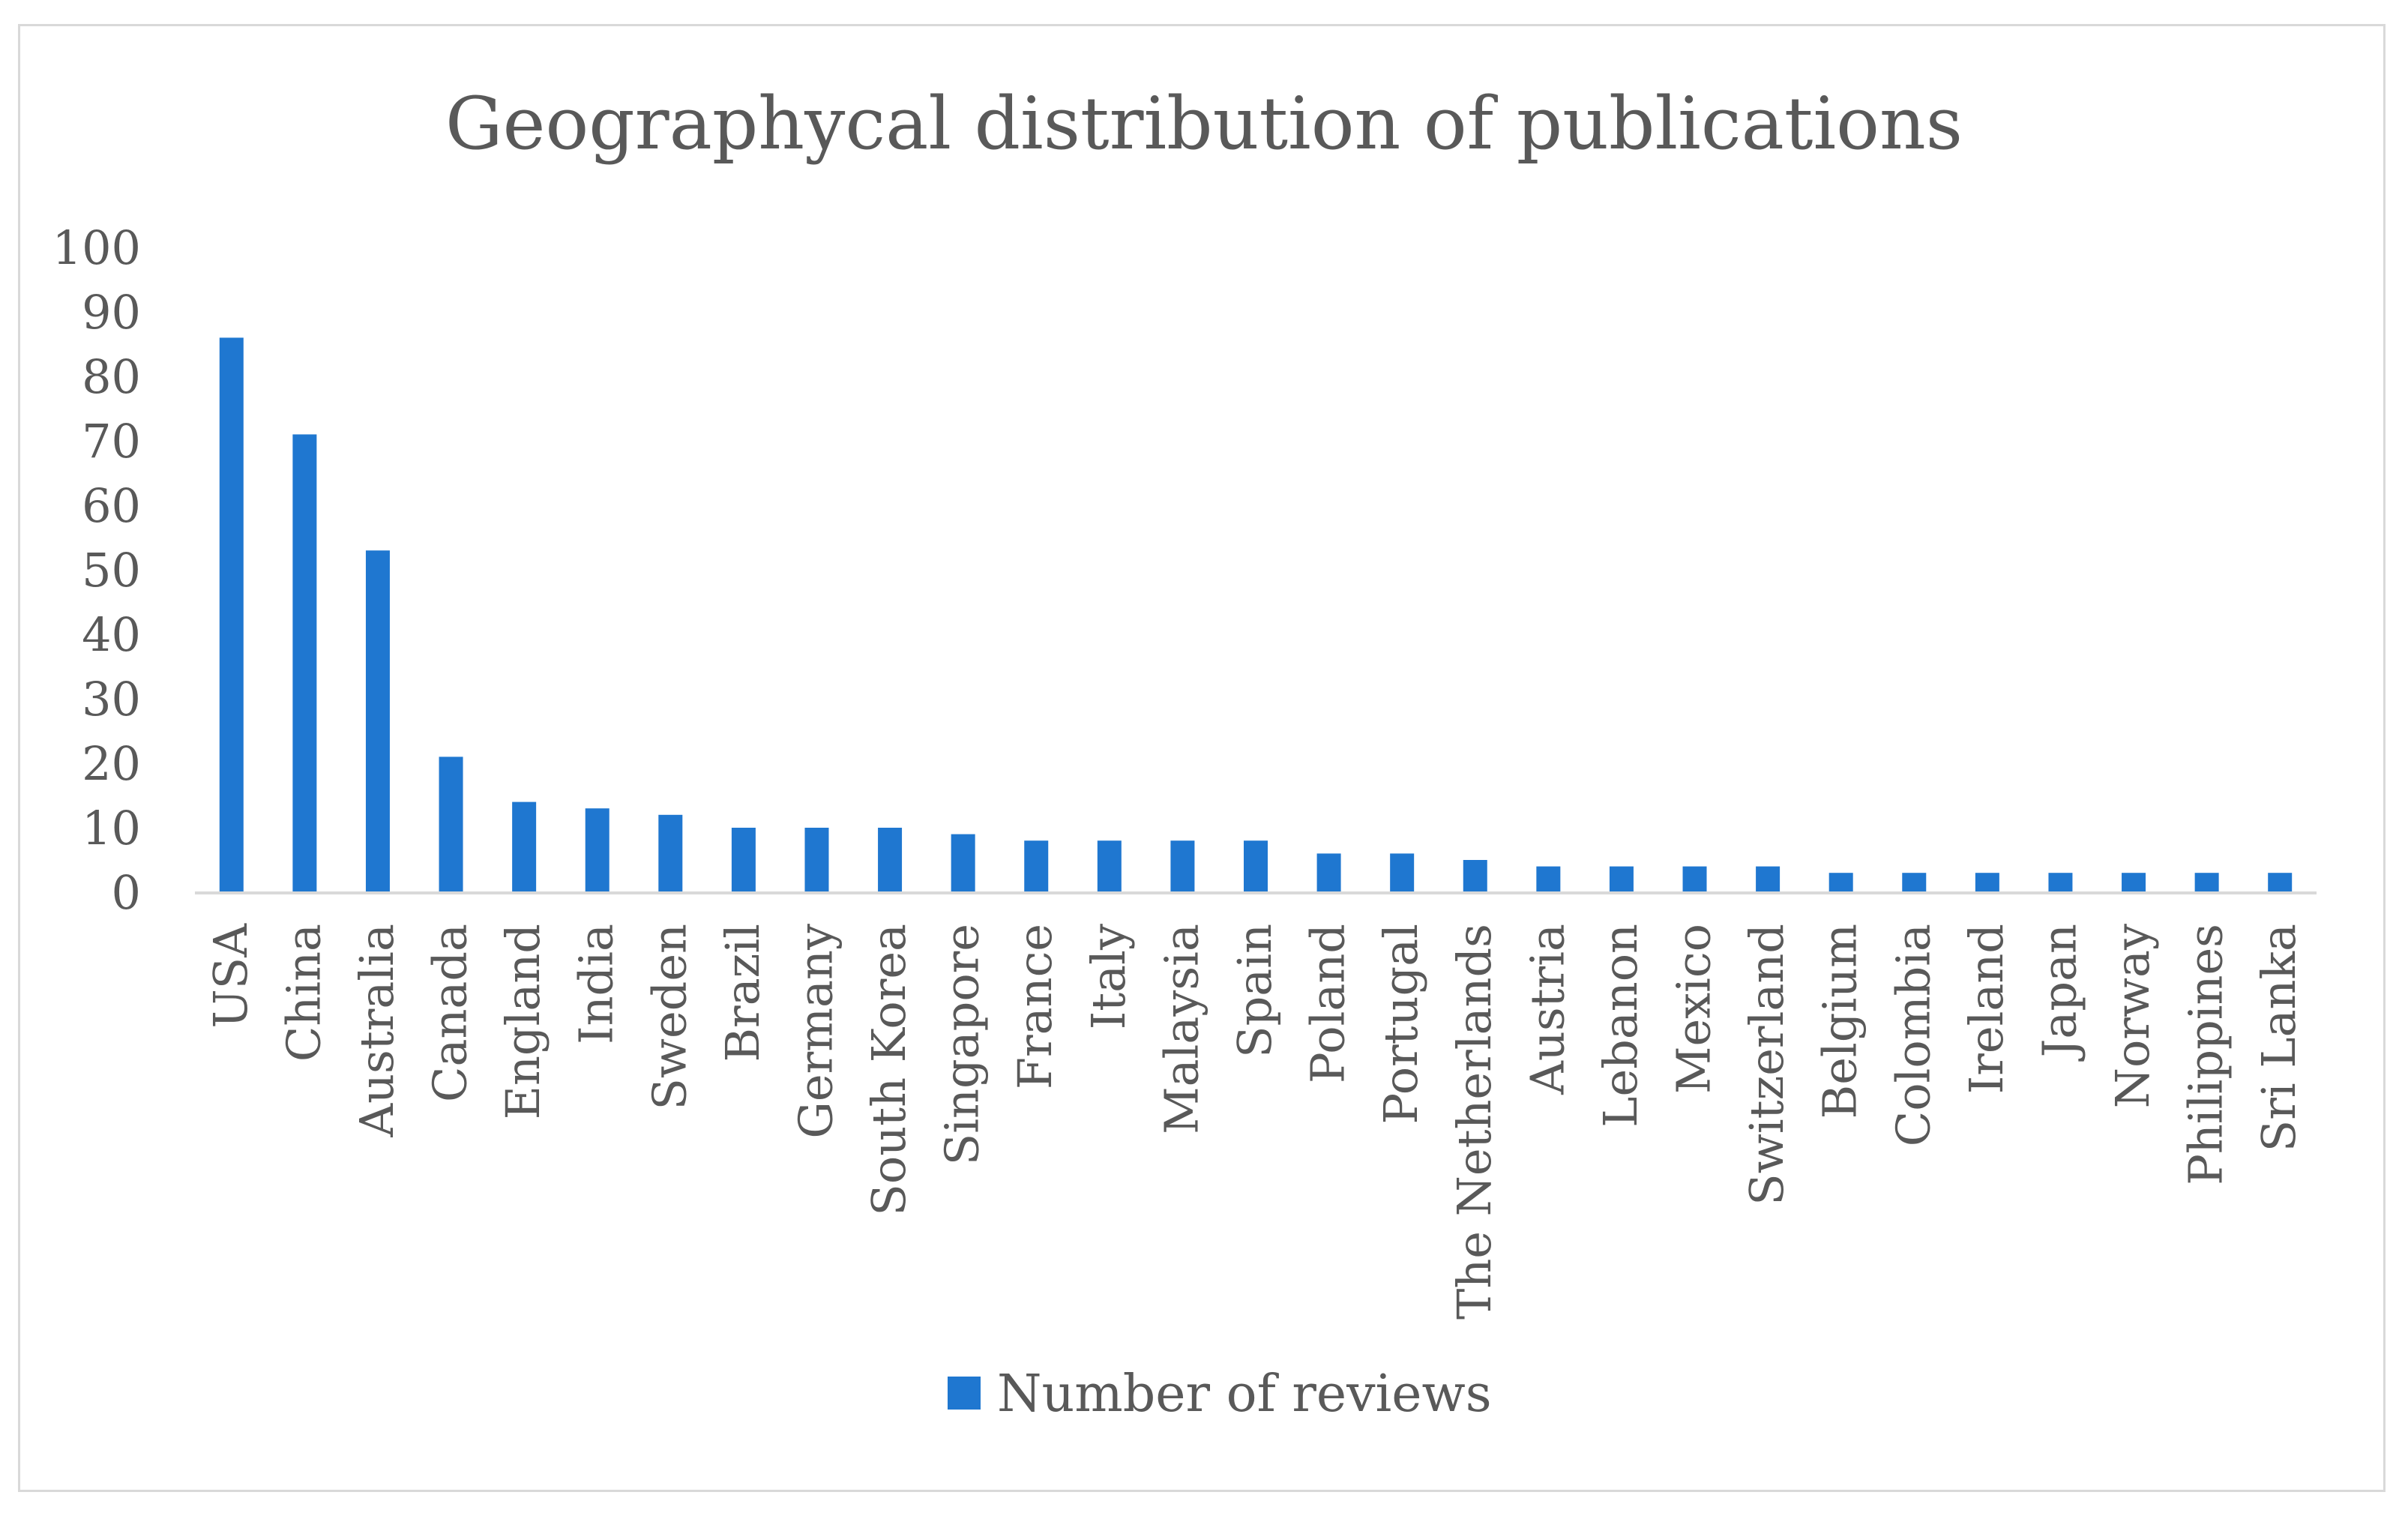  I want to click on x-tick-label: Spain, so click(1254, 991).